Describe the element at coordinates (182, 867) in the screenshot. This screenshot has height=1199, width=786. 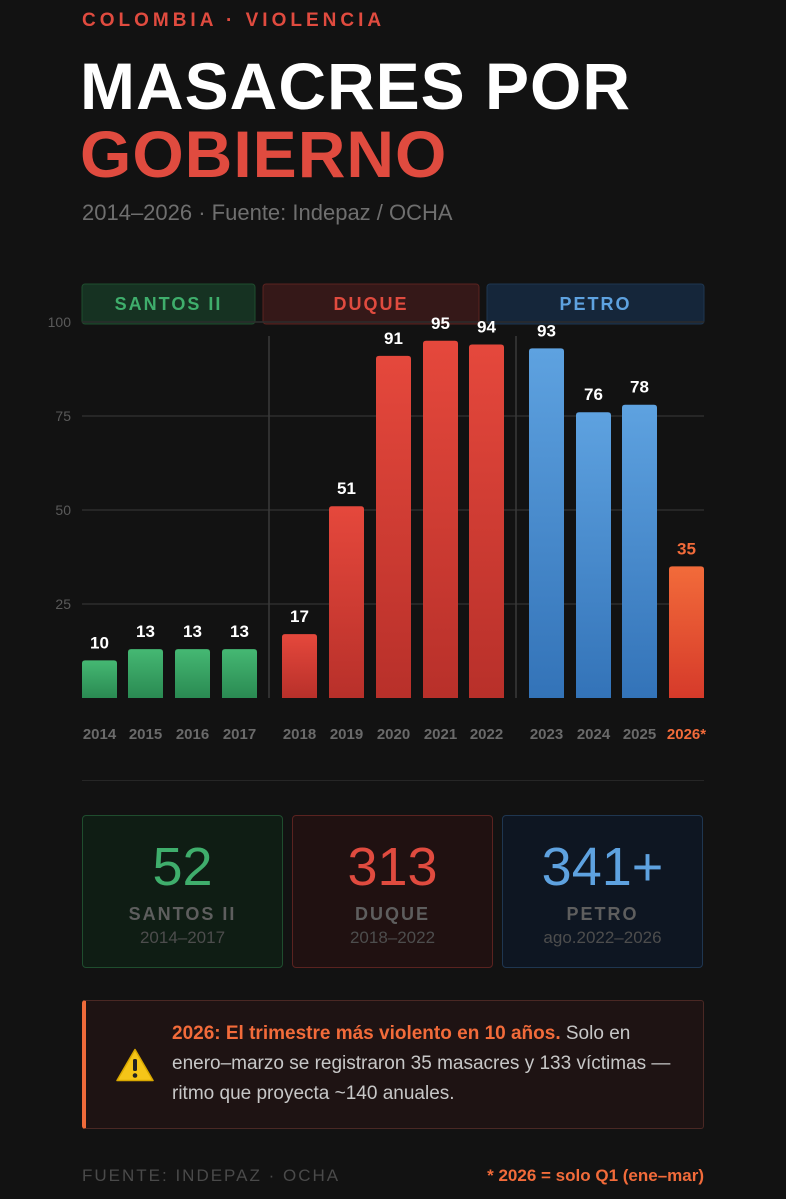
I see `card-total: 52` at that location.